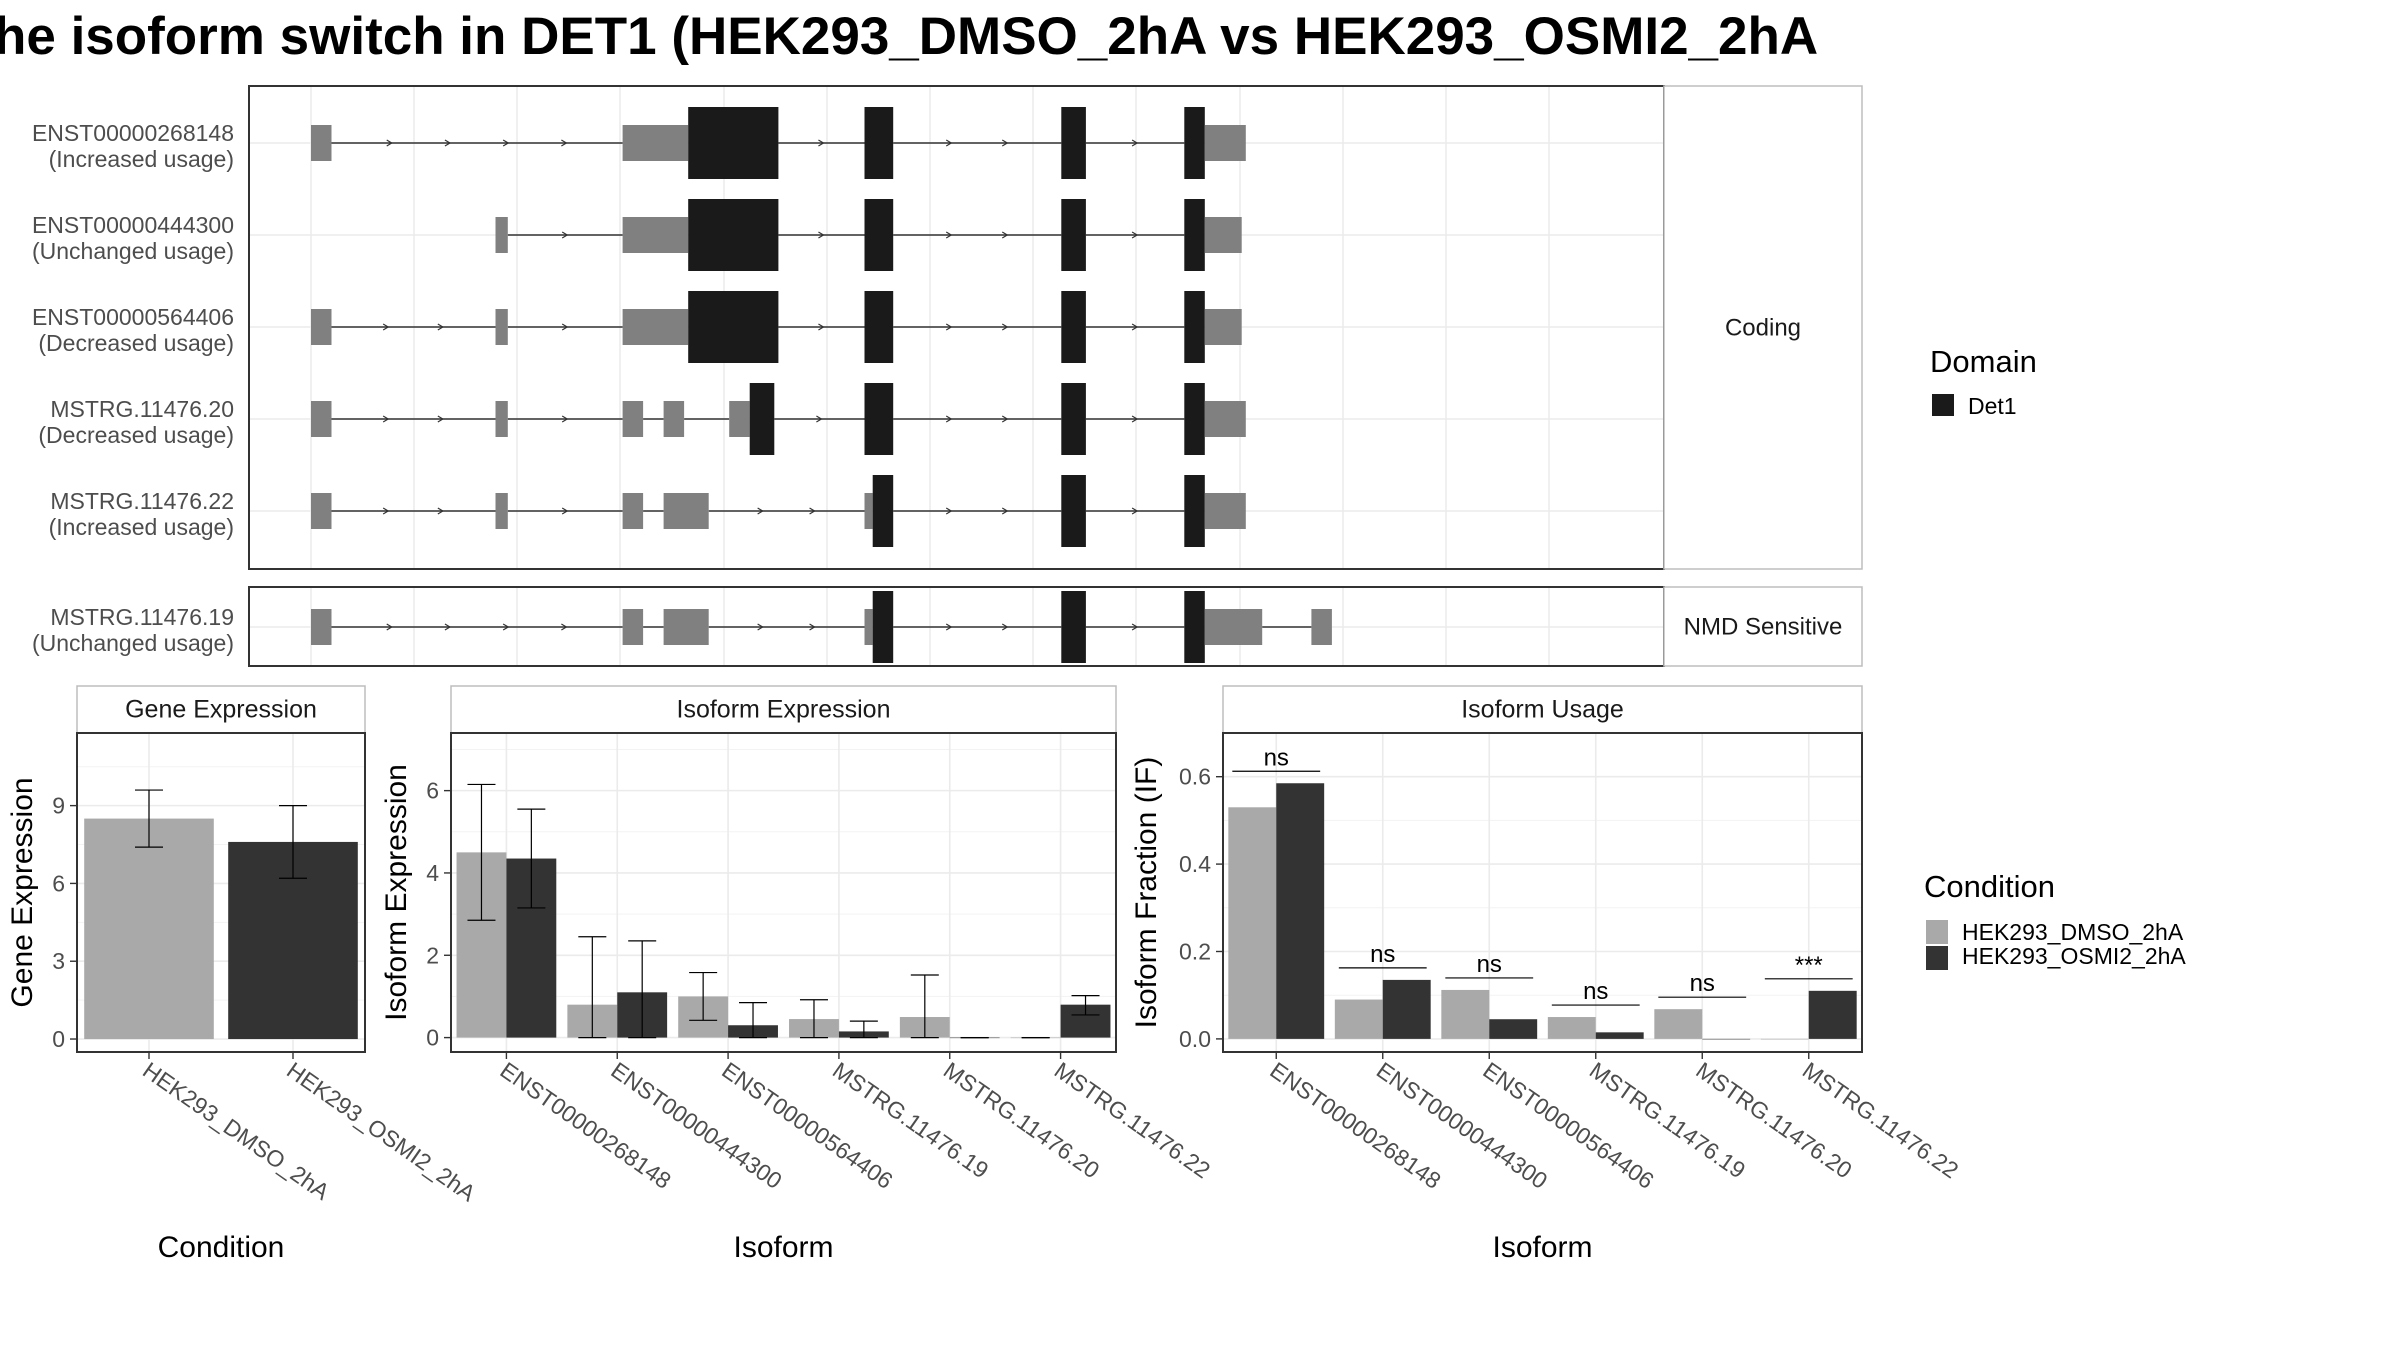 This screenshot has width=2400, height=1350. What do you see at coordinates (221, 1247) in the screenshot?
I see `x-axis-title: Condition` at bounding box center [221, 1247].